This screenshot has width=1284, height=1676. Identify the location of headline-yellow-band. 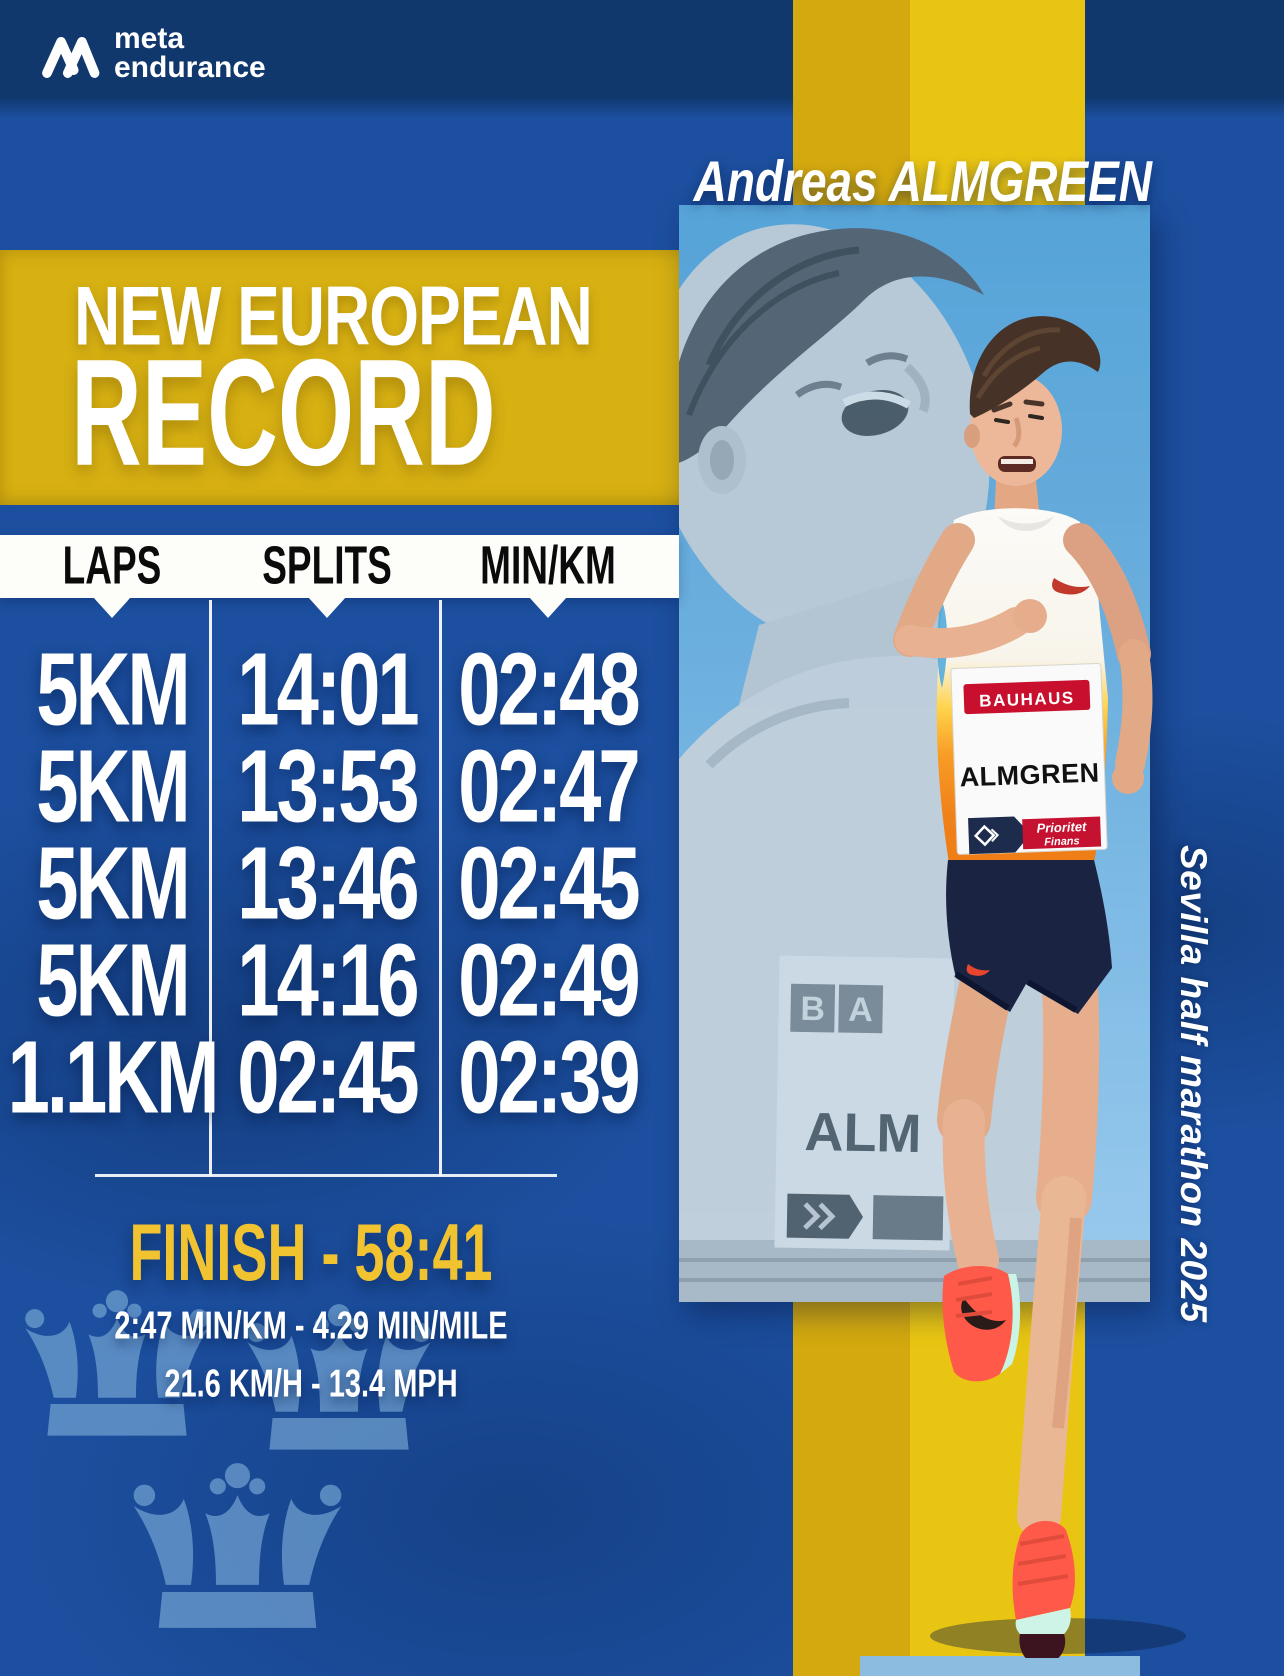
(350, 377).